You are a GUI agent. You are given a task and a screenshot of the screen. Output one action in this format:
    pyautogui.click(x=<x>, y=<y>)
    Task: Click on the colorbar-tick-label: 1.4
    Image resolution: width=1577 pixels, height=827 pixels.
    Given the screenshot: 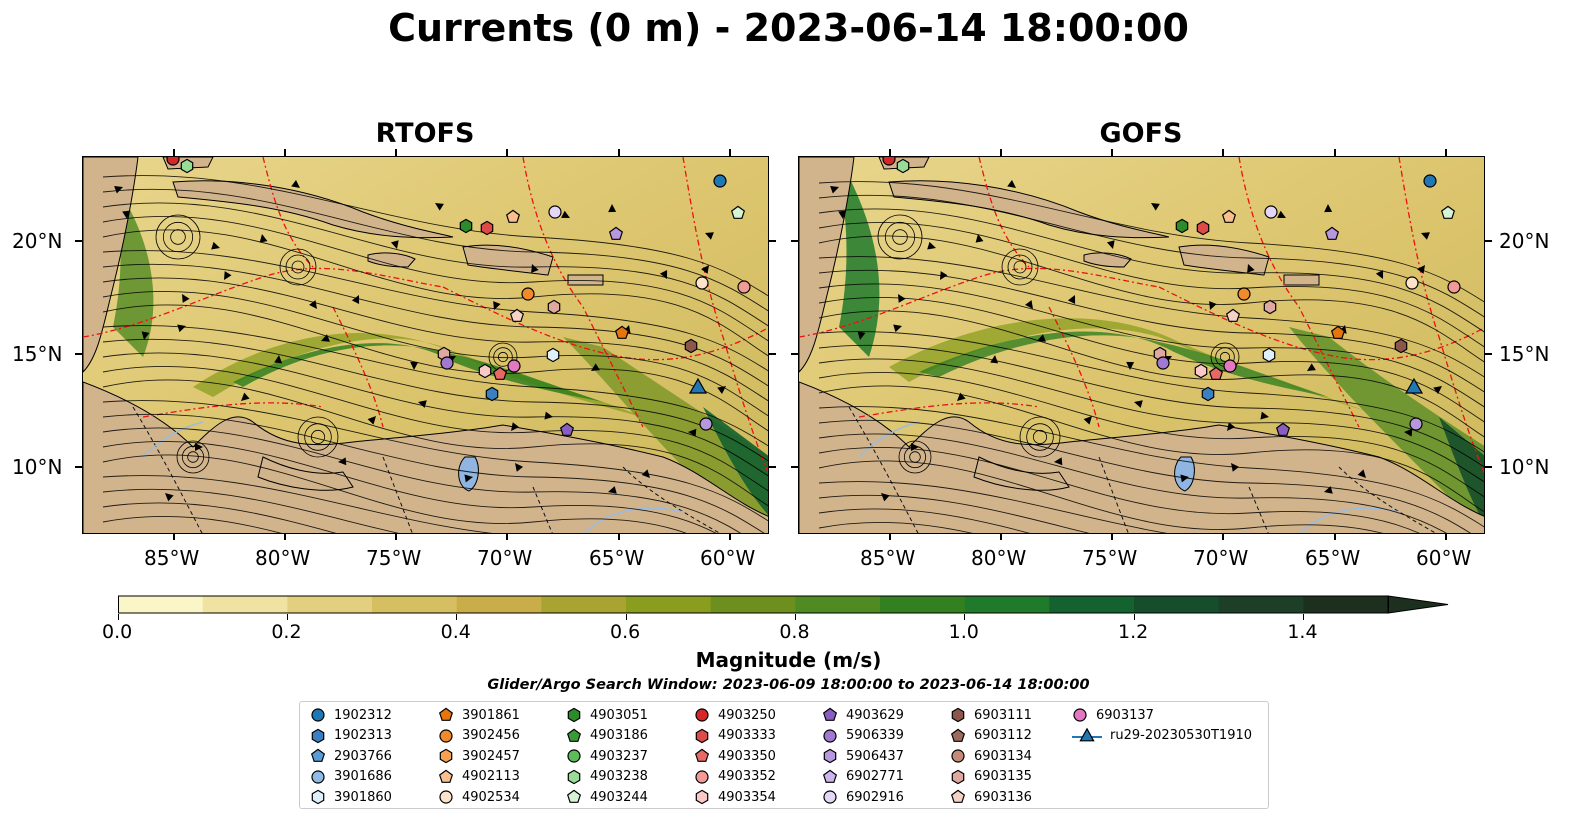 What is the action you would take?
    pyautogui.click(x=1302, y=632)
    